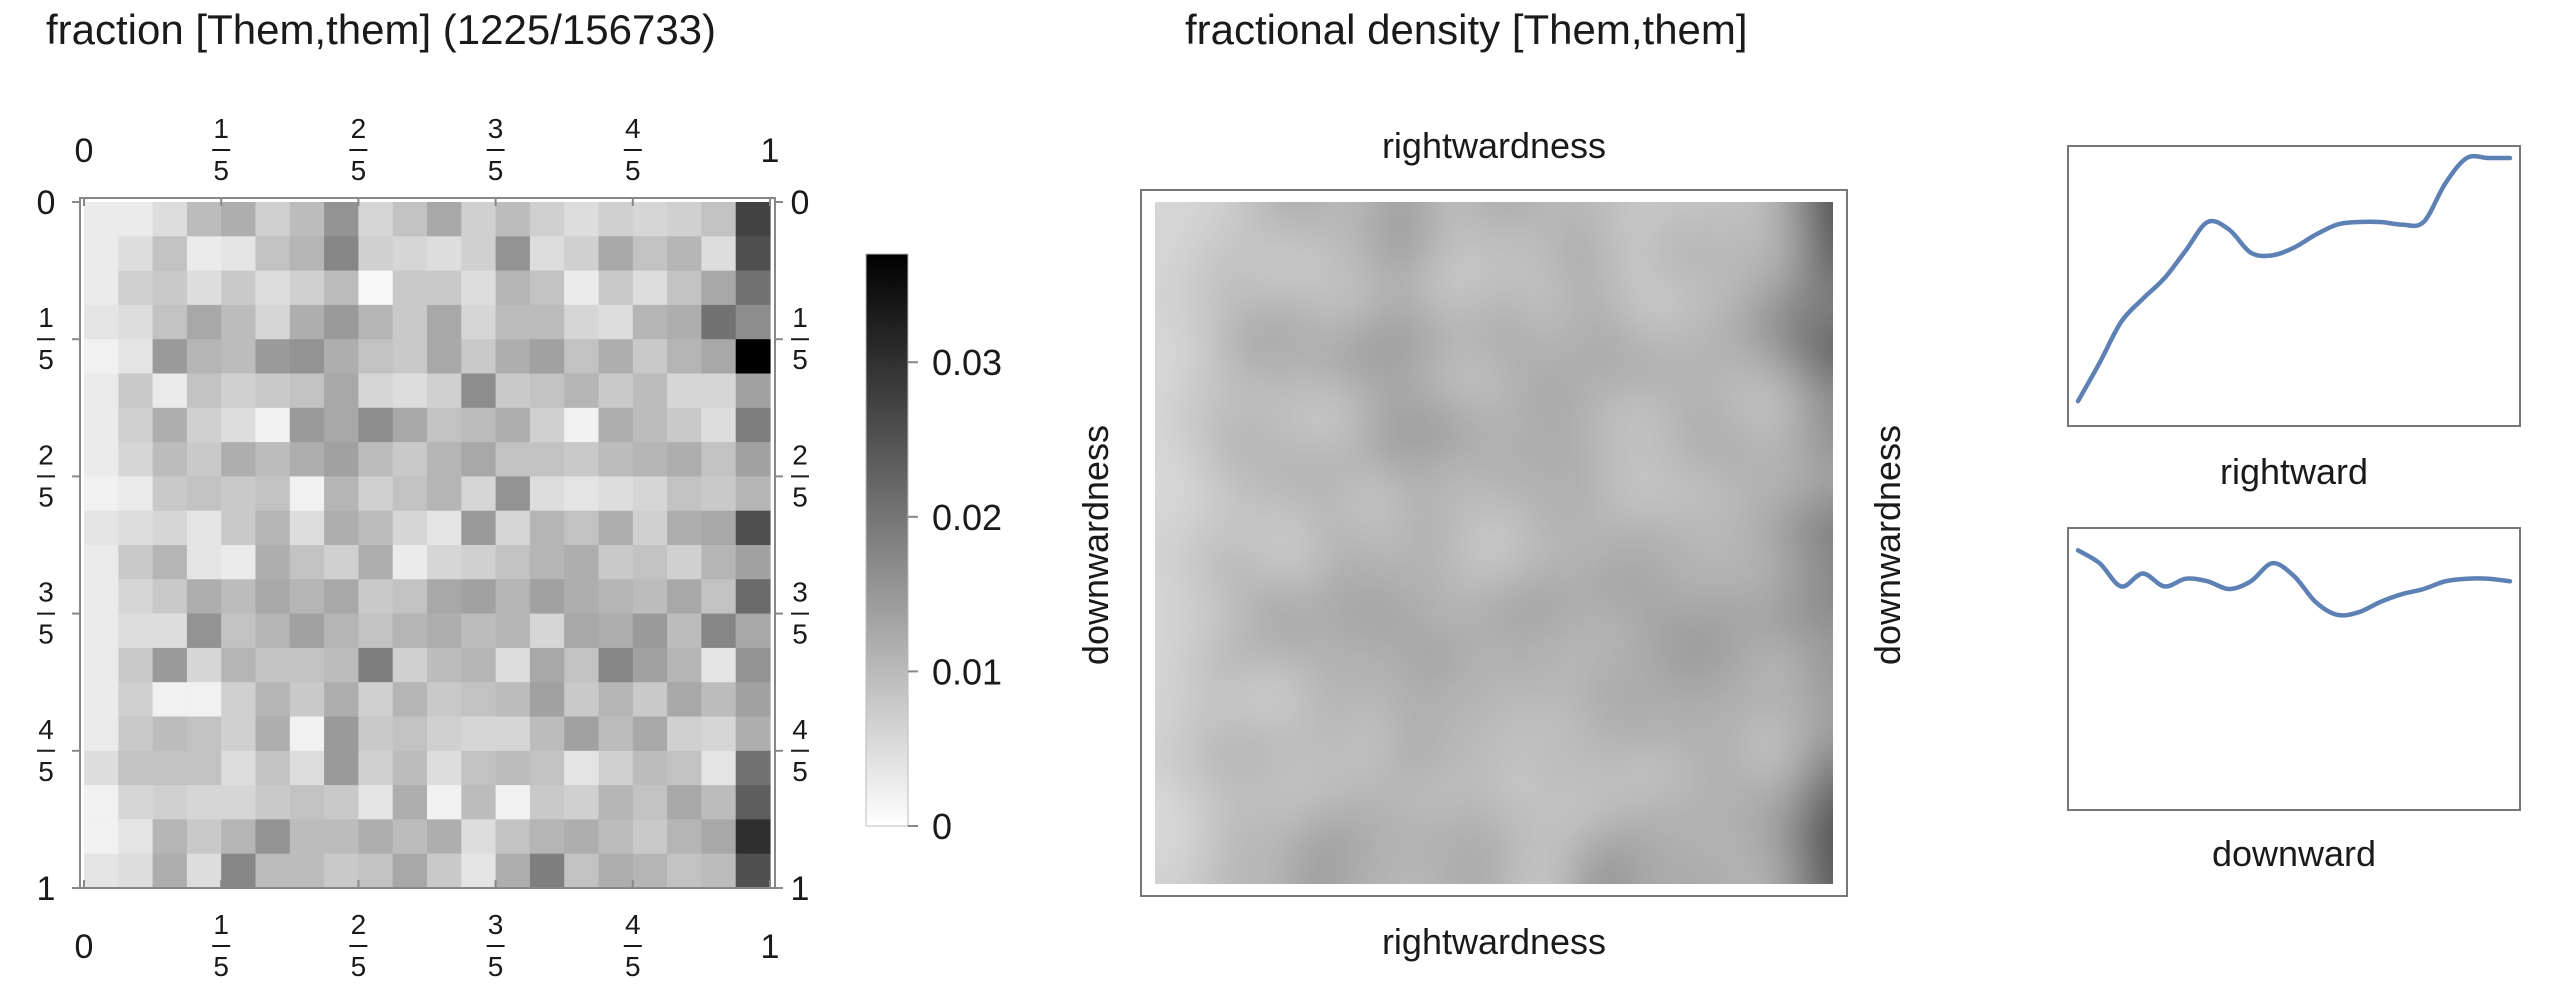  Describe the element at coordinates (800, 729) in the screenshot. I see `svg-text: 4` at that location.